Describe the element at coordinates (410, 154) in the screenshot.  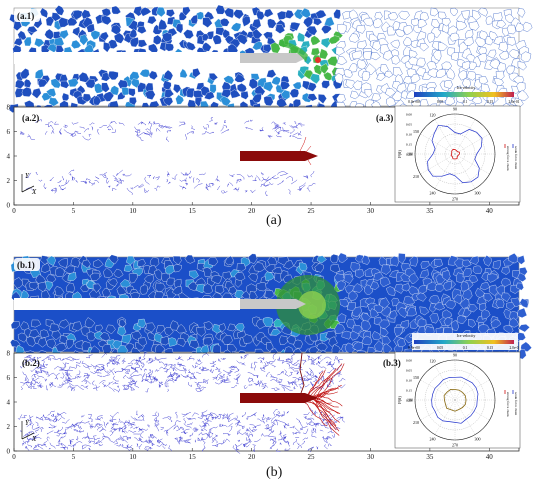
I see `polar-angle-label: 180` at that location.